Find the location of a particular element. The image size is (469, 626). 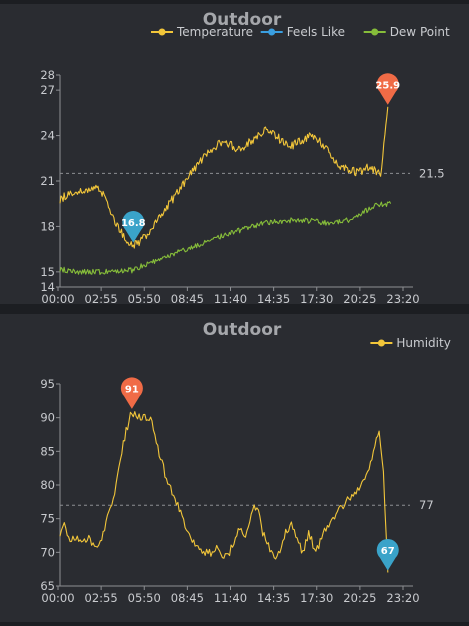

legend-item-humidity: Humidity is located at coordinates (410, 343).